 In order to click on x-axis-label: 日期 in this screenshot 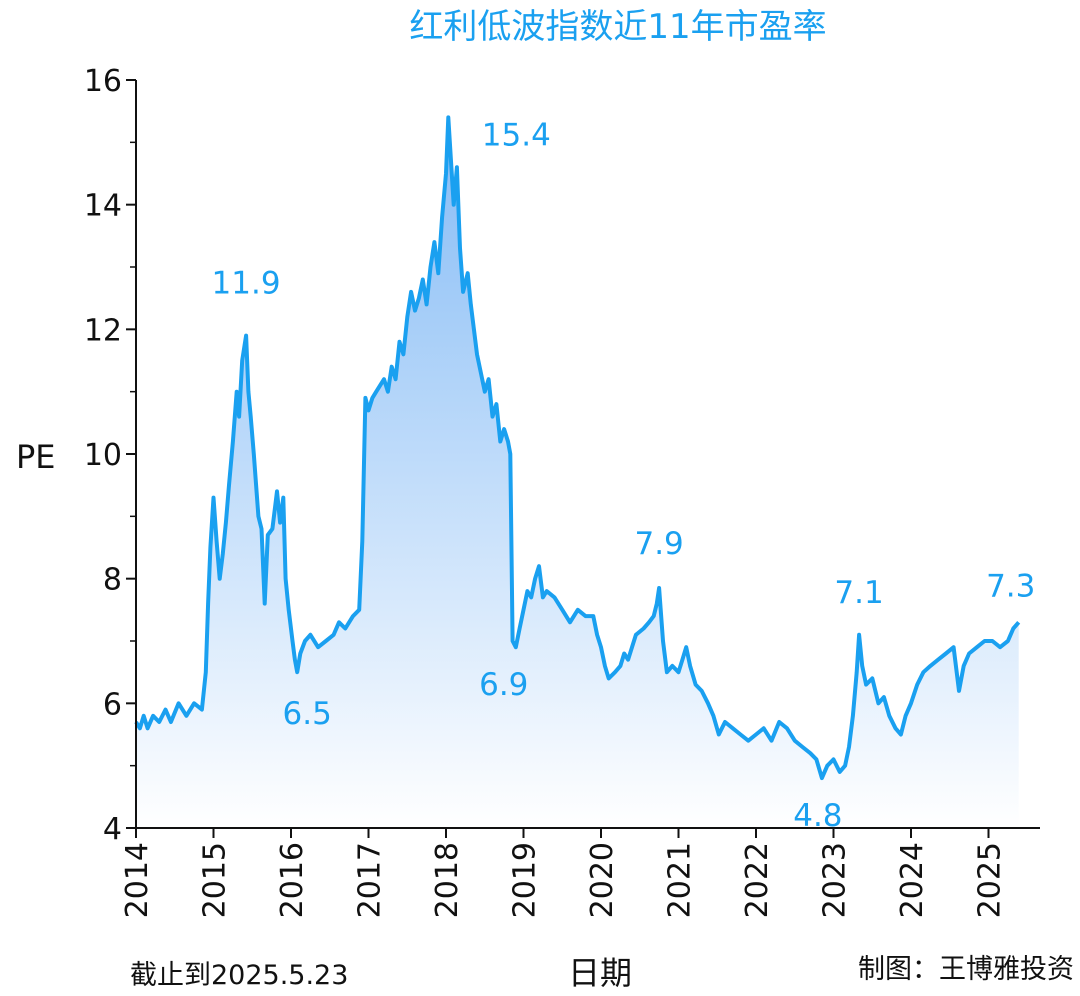, I will do `click(600, 973)`.